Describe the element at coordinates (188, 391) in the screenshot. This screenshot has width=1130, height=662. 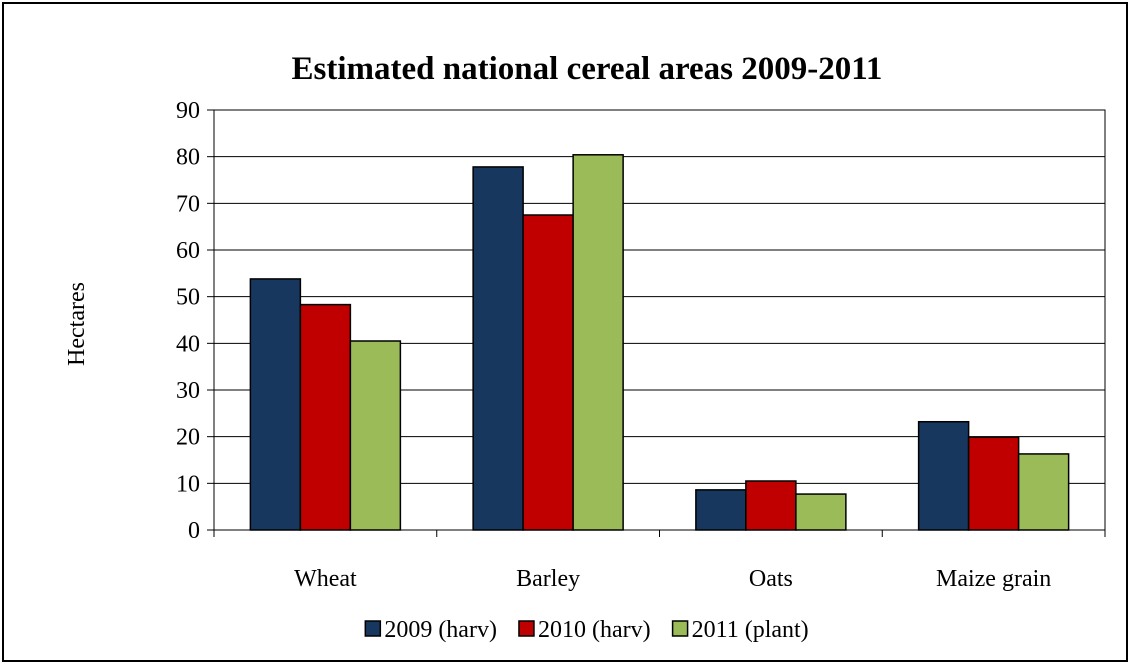
I see `y-tick-label: 30` at that location.